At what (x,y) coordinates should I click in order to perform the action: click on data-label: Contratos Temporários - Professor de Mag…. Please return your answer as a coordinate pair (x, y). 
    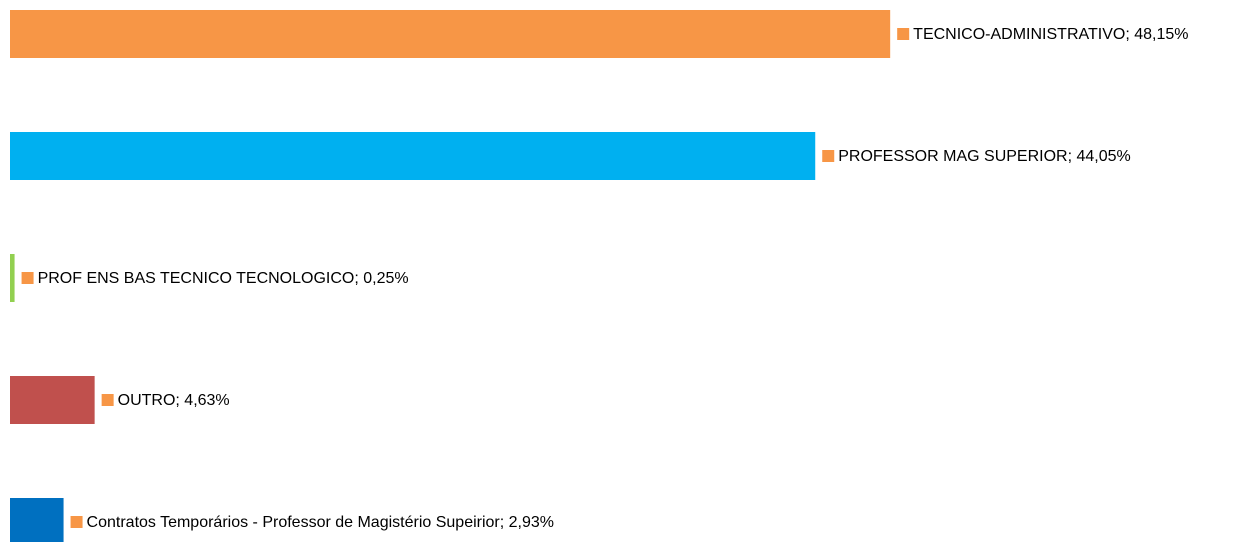
    Looking at the image, I should click on (320, 522).